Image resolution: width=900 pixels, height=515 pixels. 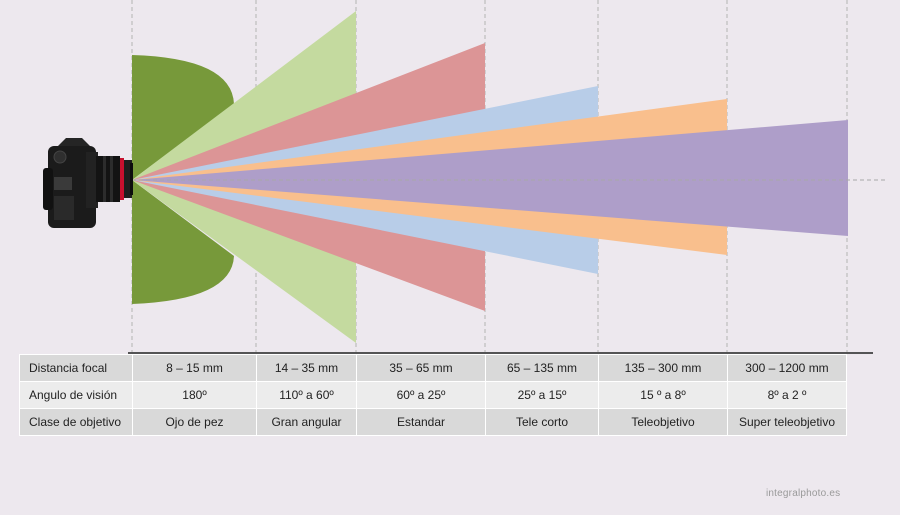 What do you see at coordinates (76, 395) in the screenshot?
I see `row-header: Angulo de visión` at bounding box center [76, 395].